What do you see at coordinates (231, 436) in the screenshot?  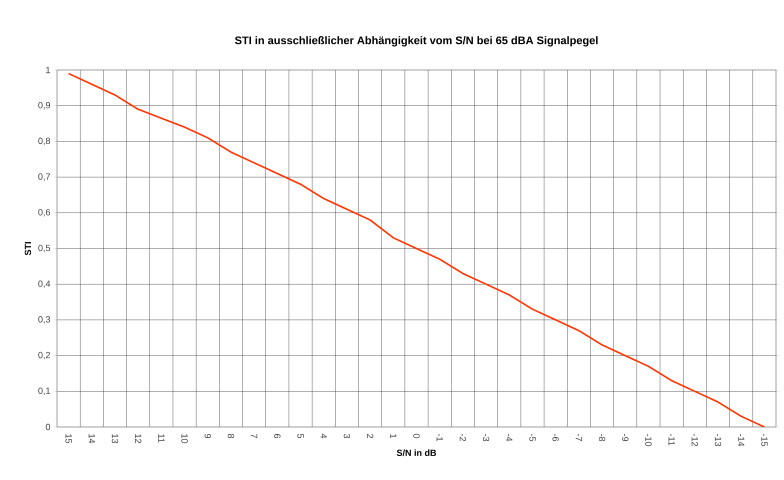 I see `x-tick-label: 8` at bounding box center [231, 436].